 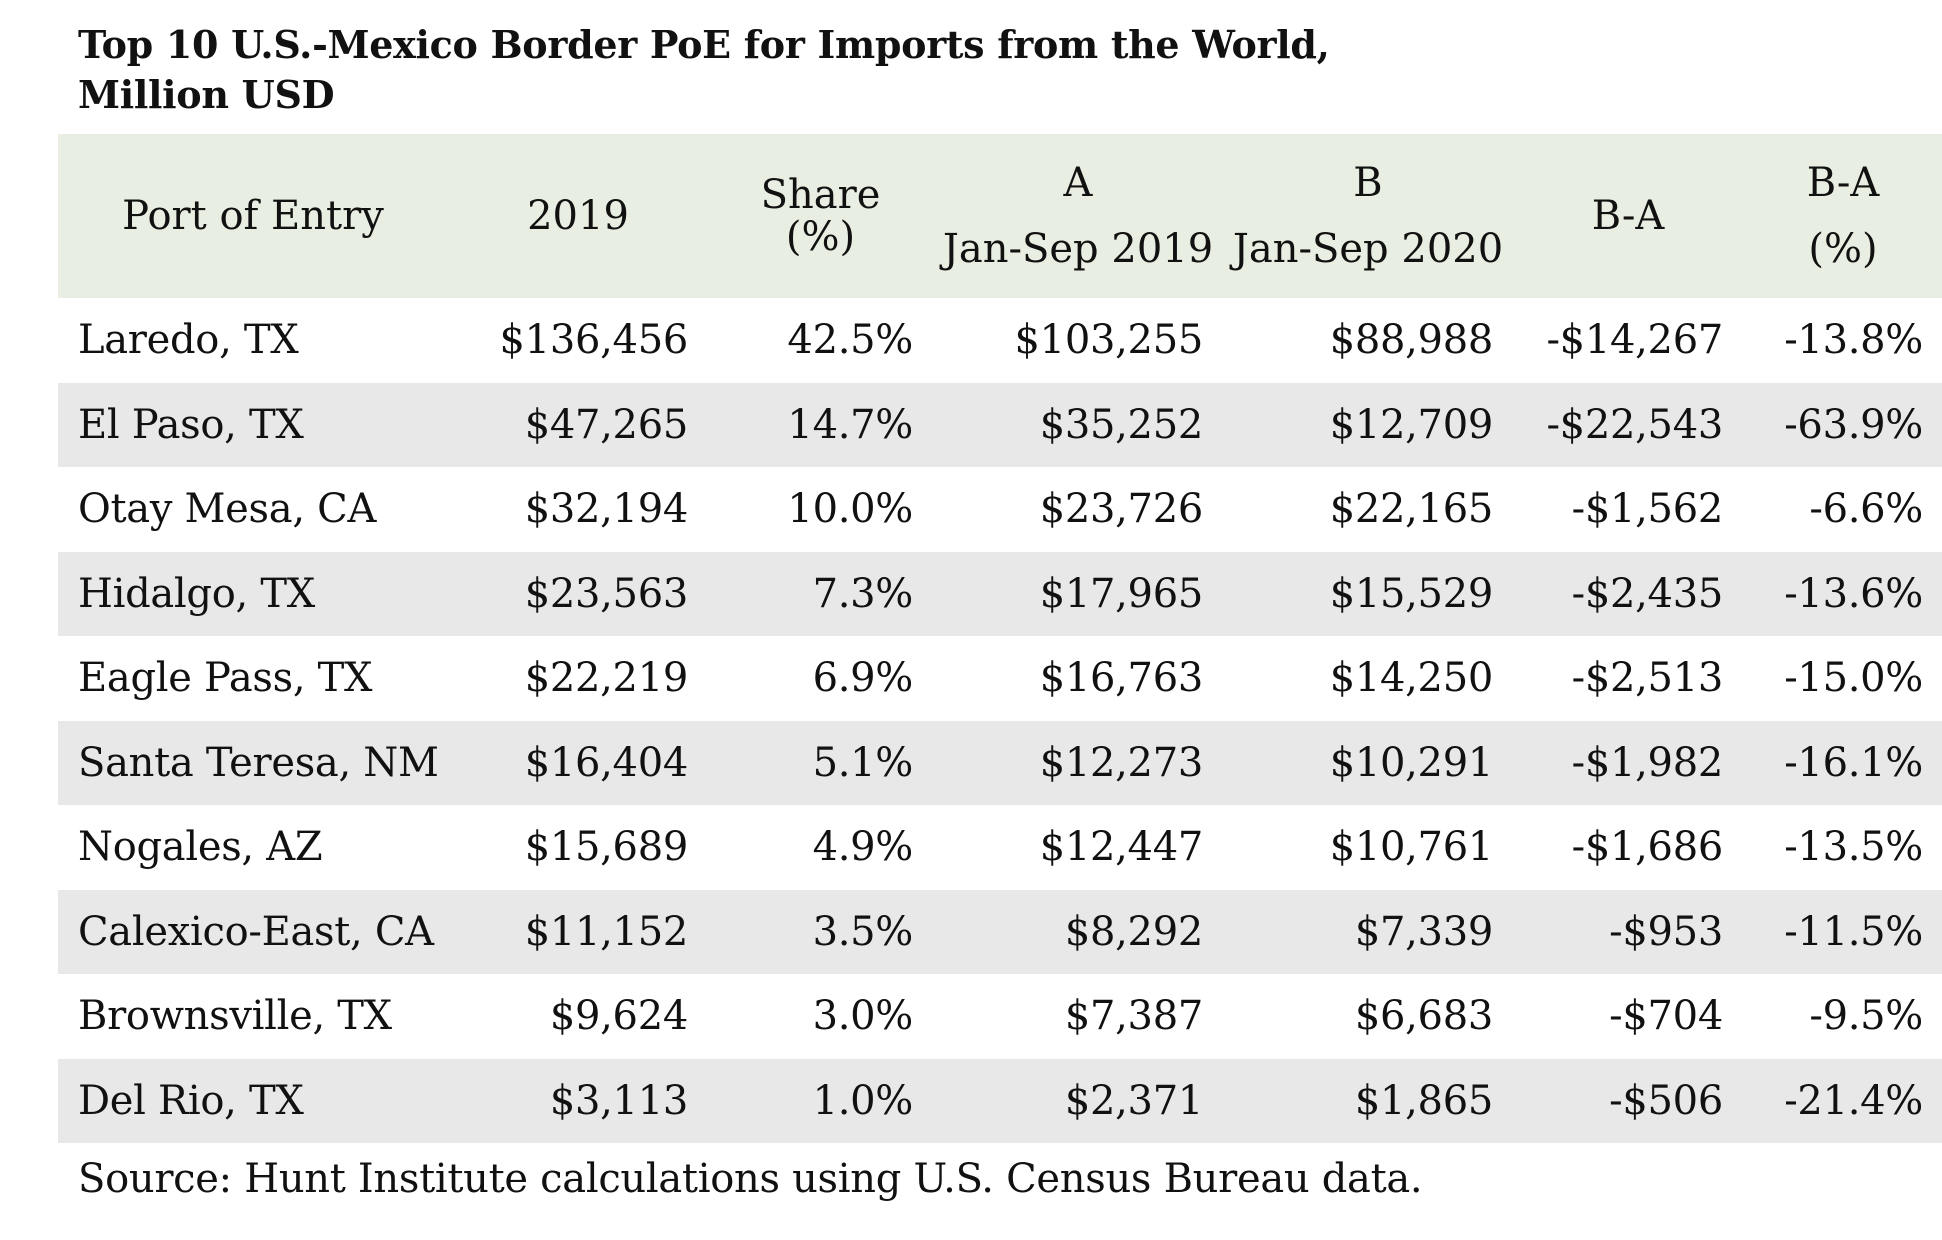 I want to click on cell-pct: -13.8%, so click(x=1853, y=340).